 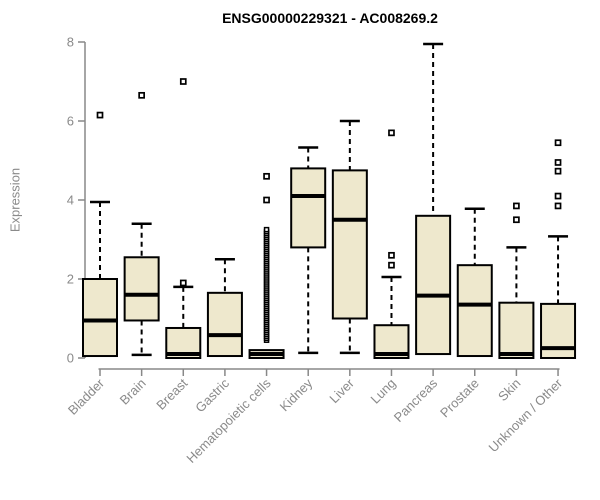 I want to click on outlier-bladder, so click(x=100, y=115).